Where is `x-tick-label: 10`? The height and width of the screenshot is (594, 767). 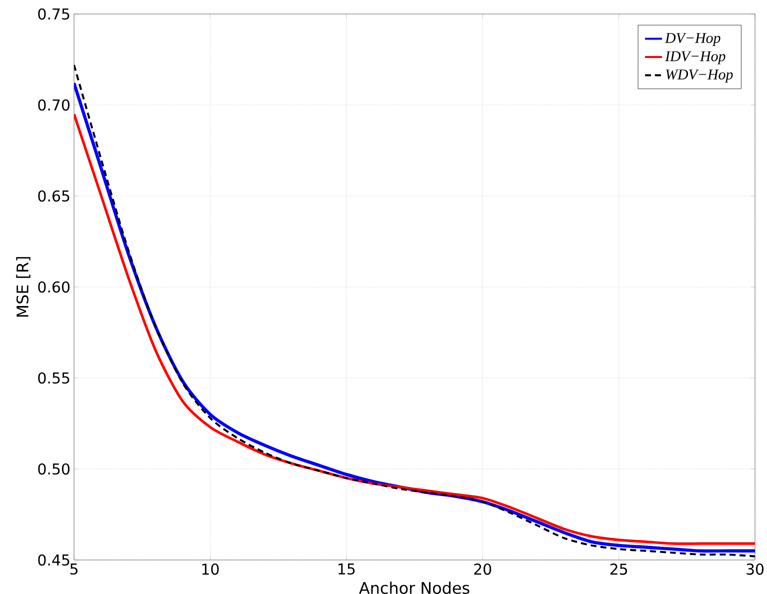 x-tick-label: 10 is located at coordinates (210, 569).